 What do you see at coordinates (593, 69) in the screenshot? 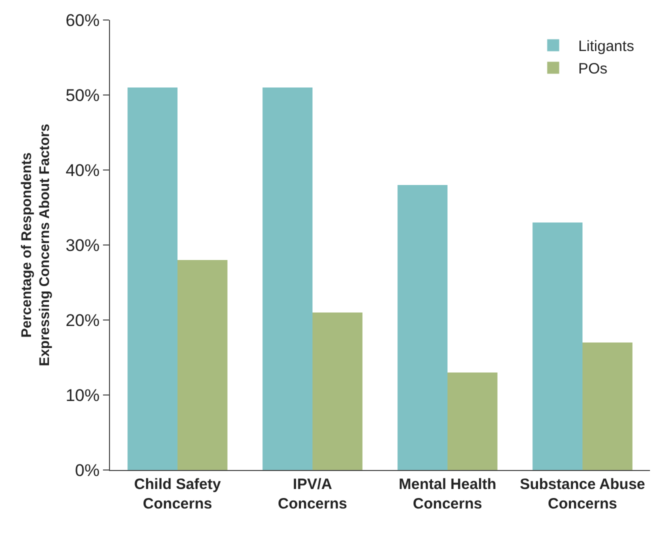
I see `legend-label: POs` at bounding box center [593, 69].